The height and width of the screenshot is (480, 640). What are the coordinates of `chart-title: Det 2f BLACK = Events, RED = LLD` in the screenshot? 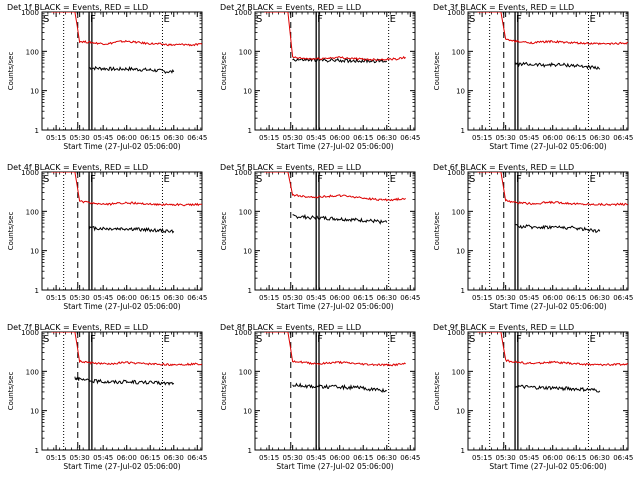 It's located at (290, 7).